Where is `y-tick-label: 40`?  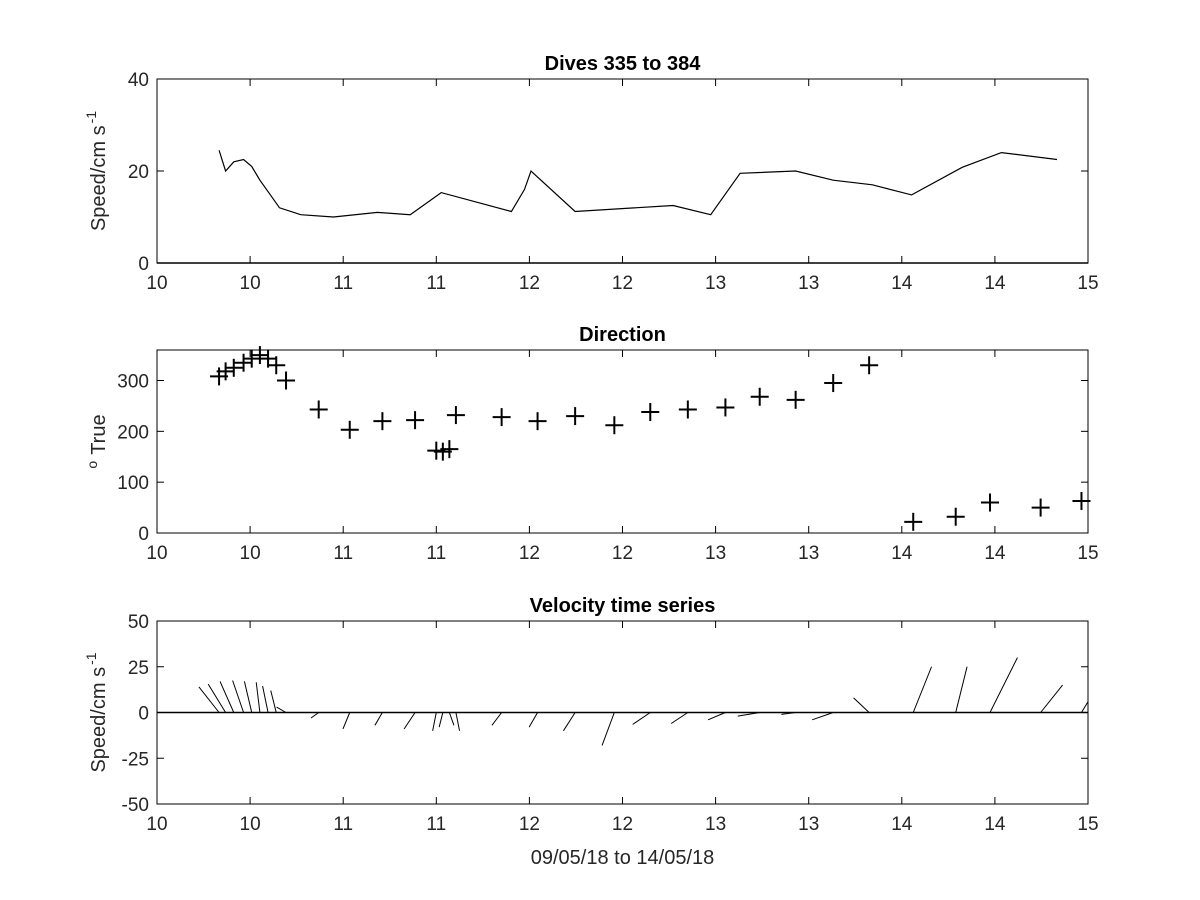 y-tick-label: 40 is located at coordinates (138, 80).